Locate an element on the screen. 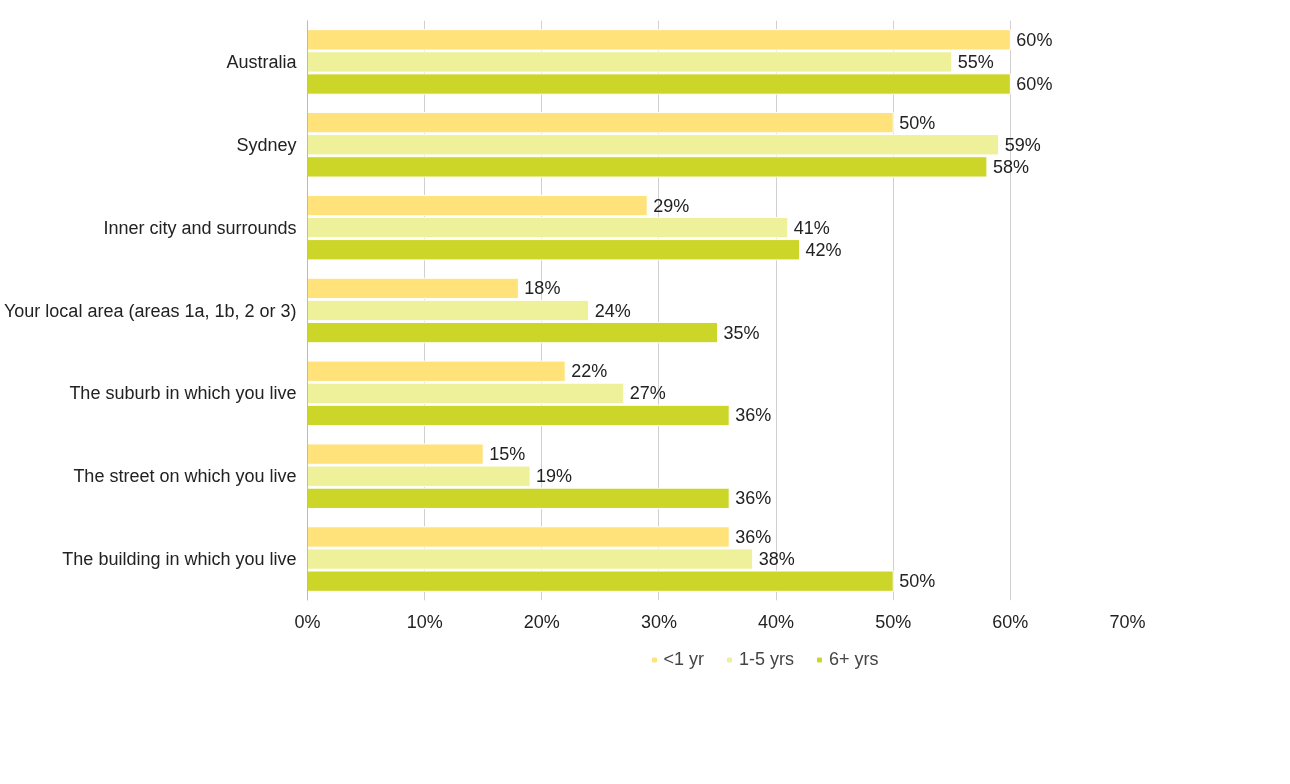 The height and width of the screenshot is (784, 1290). x-tick-label: 30% is located at coordinates (658, 621).